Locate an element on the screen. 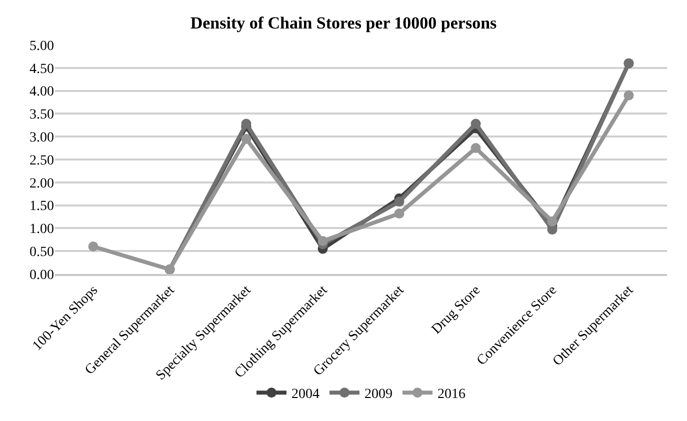  y-tick-label: 4.00 is located at coordinates (42, 92).